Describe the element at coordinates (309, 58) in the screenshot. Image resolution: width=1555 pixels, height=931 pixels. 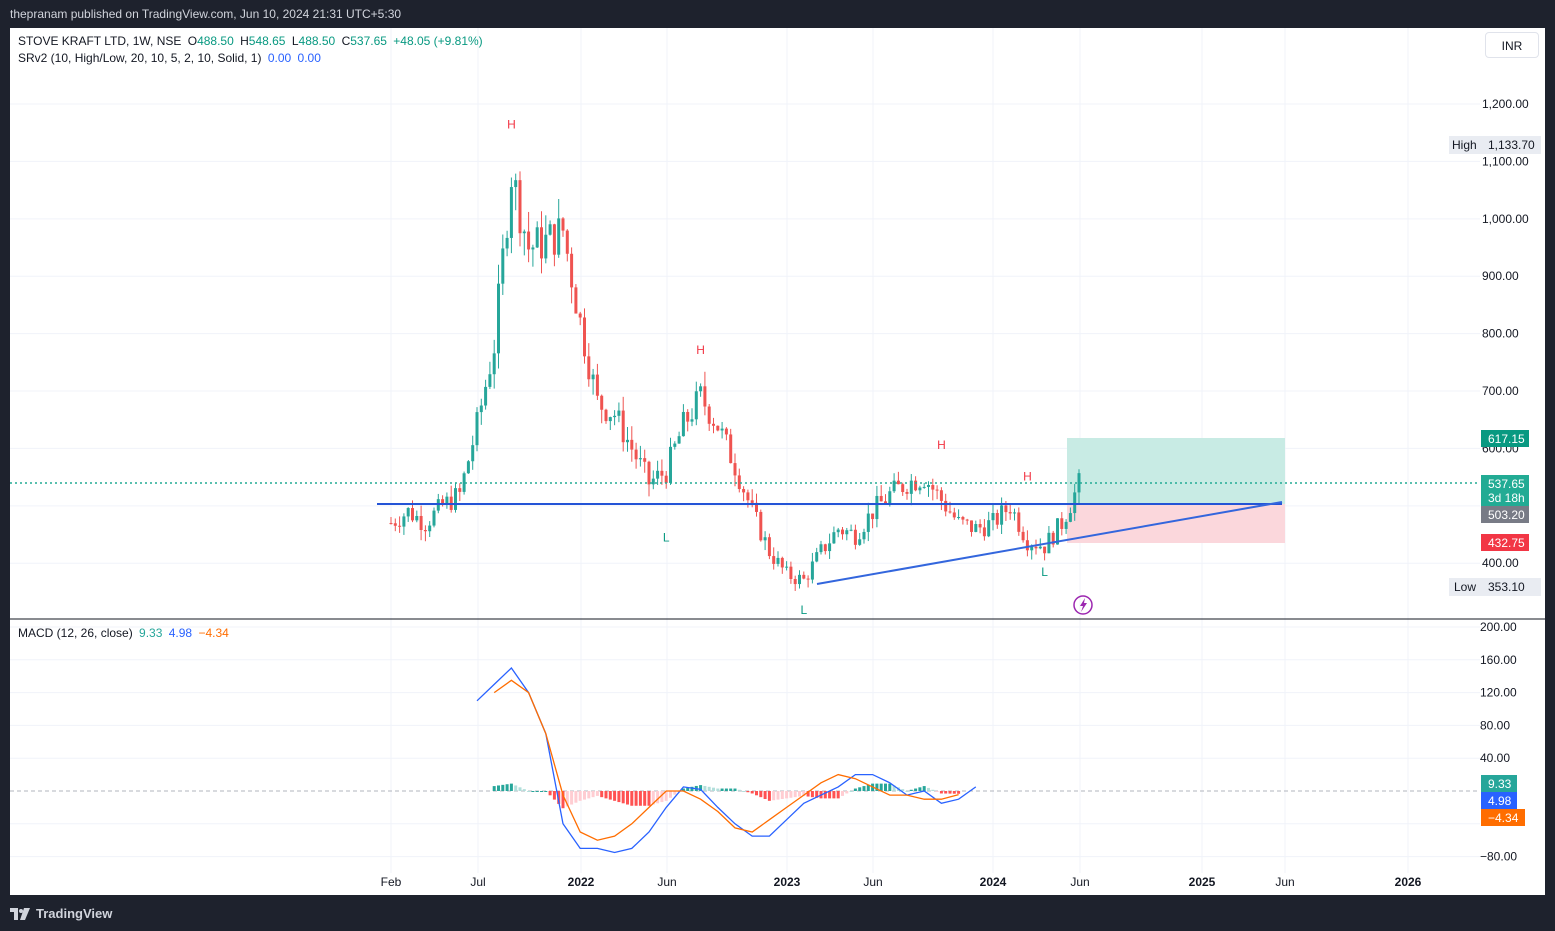
I see `indicator-value-2: 0.00` at that location.